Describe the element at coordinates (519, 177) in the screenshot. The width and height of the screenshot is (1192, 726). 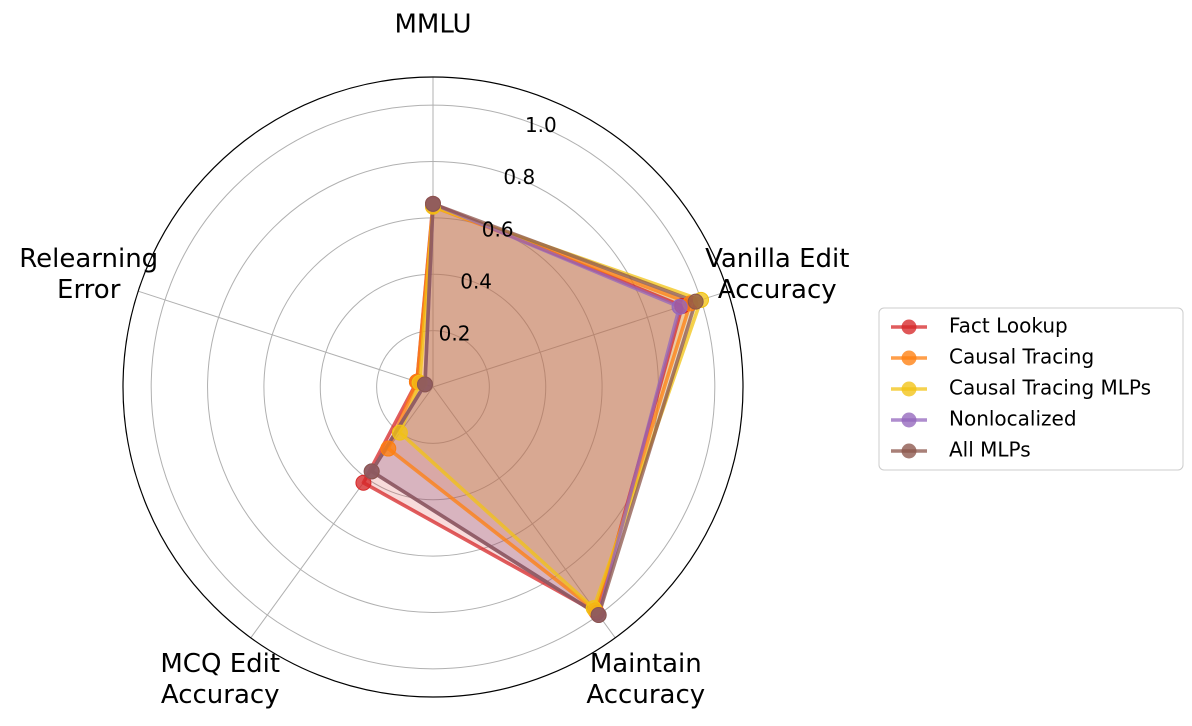
I see `radial-tick-label: 0.8` at that location.